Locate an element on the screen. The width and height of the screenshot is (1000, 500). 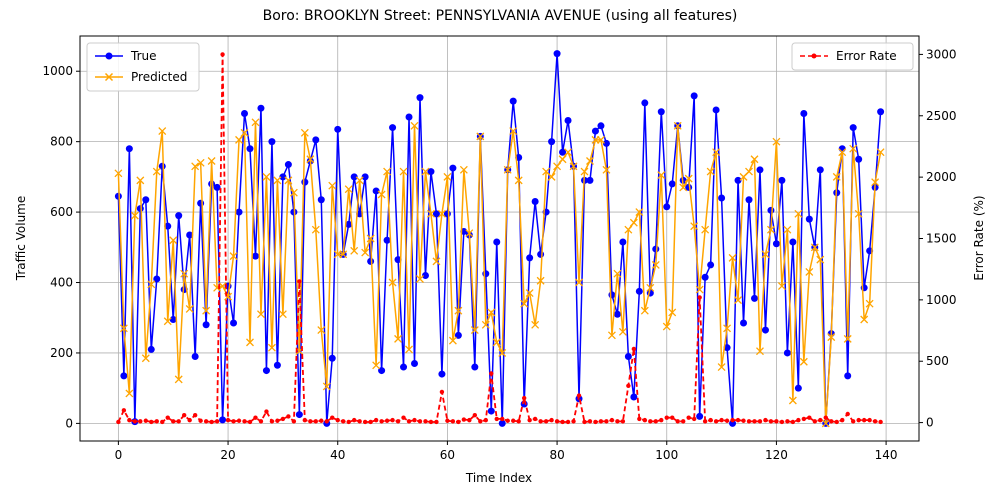
y-tick-label: 200 is located at coordinates (61, 353).